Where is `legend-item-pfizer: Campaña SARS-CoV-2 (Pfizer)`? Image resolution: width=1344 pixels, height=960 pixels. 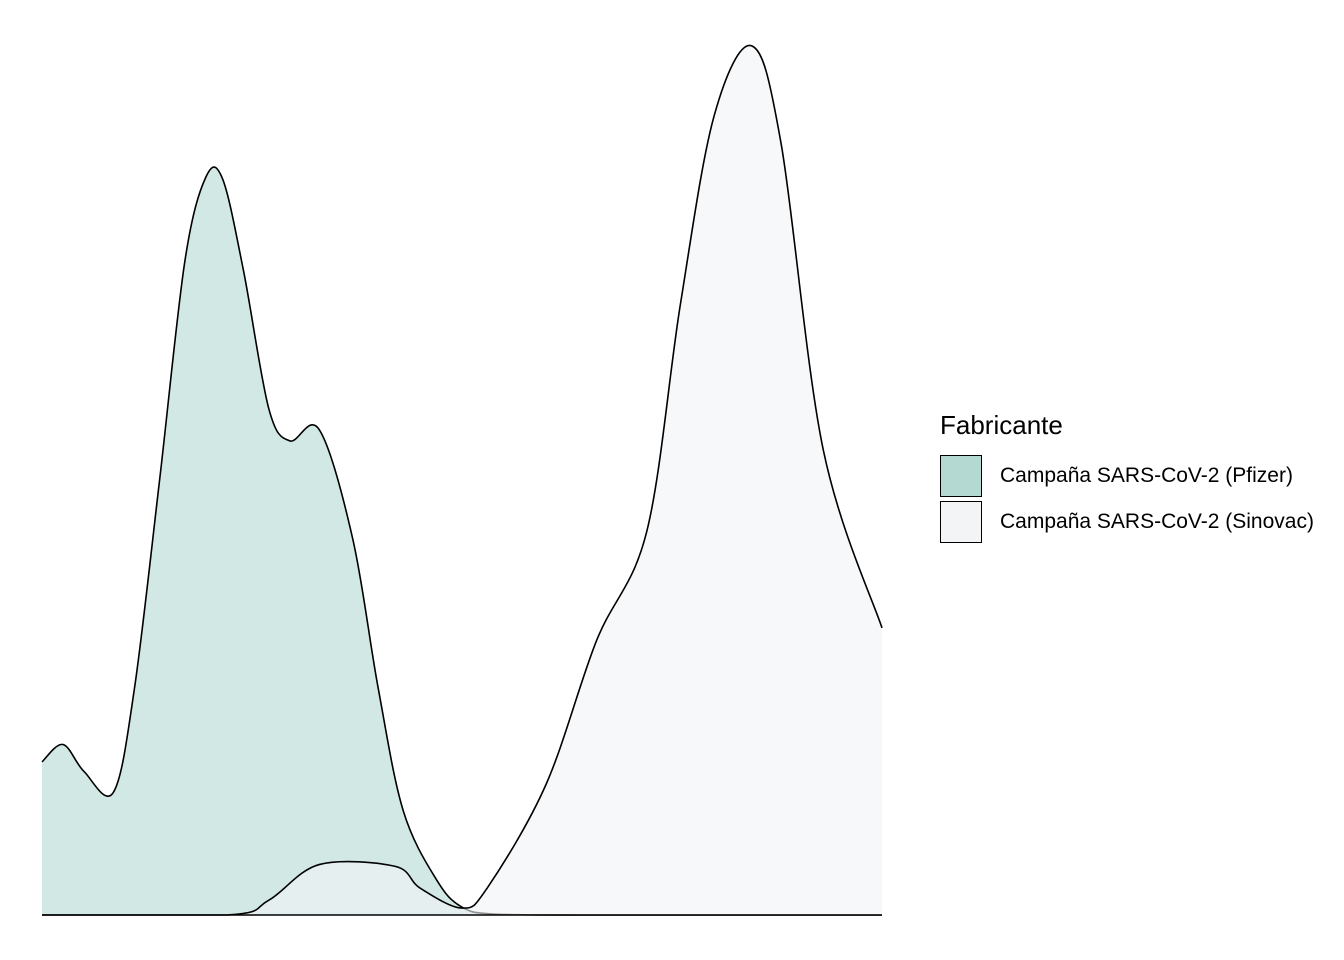
legend-item-pfizer: Campaña SARS-CoV-2 (Pfizer) is located at coordinates (1127, 476).